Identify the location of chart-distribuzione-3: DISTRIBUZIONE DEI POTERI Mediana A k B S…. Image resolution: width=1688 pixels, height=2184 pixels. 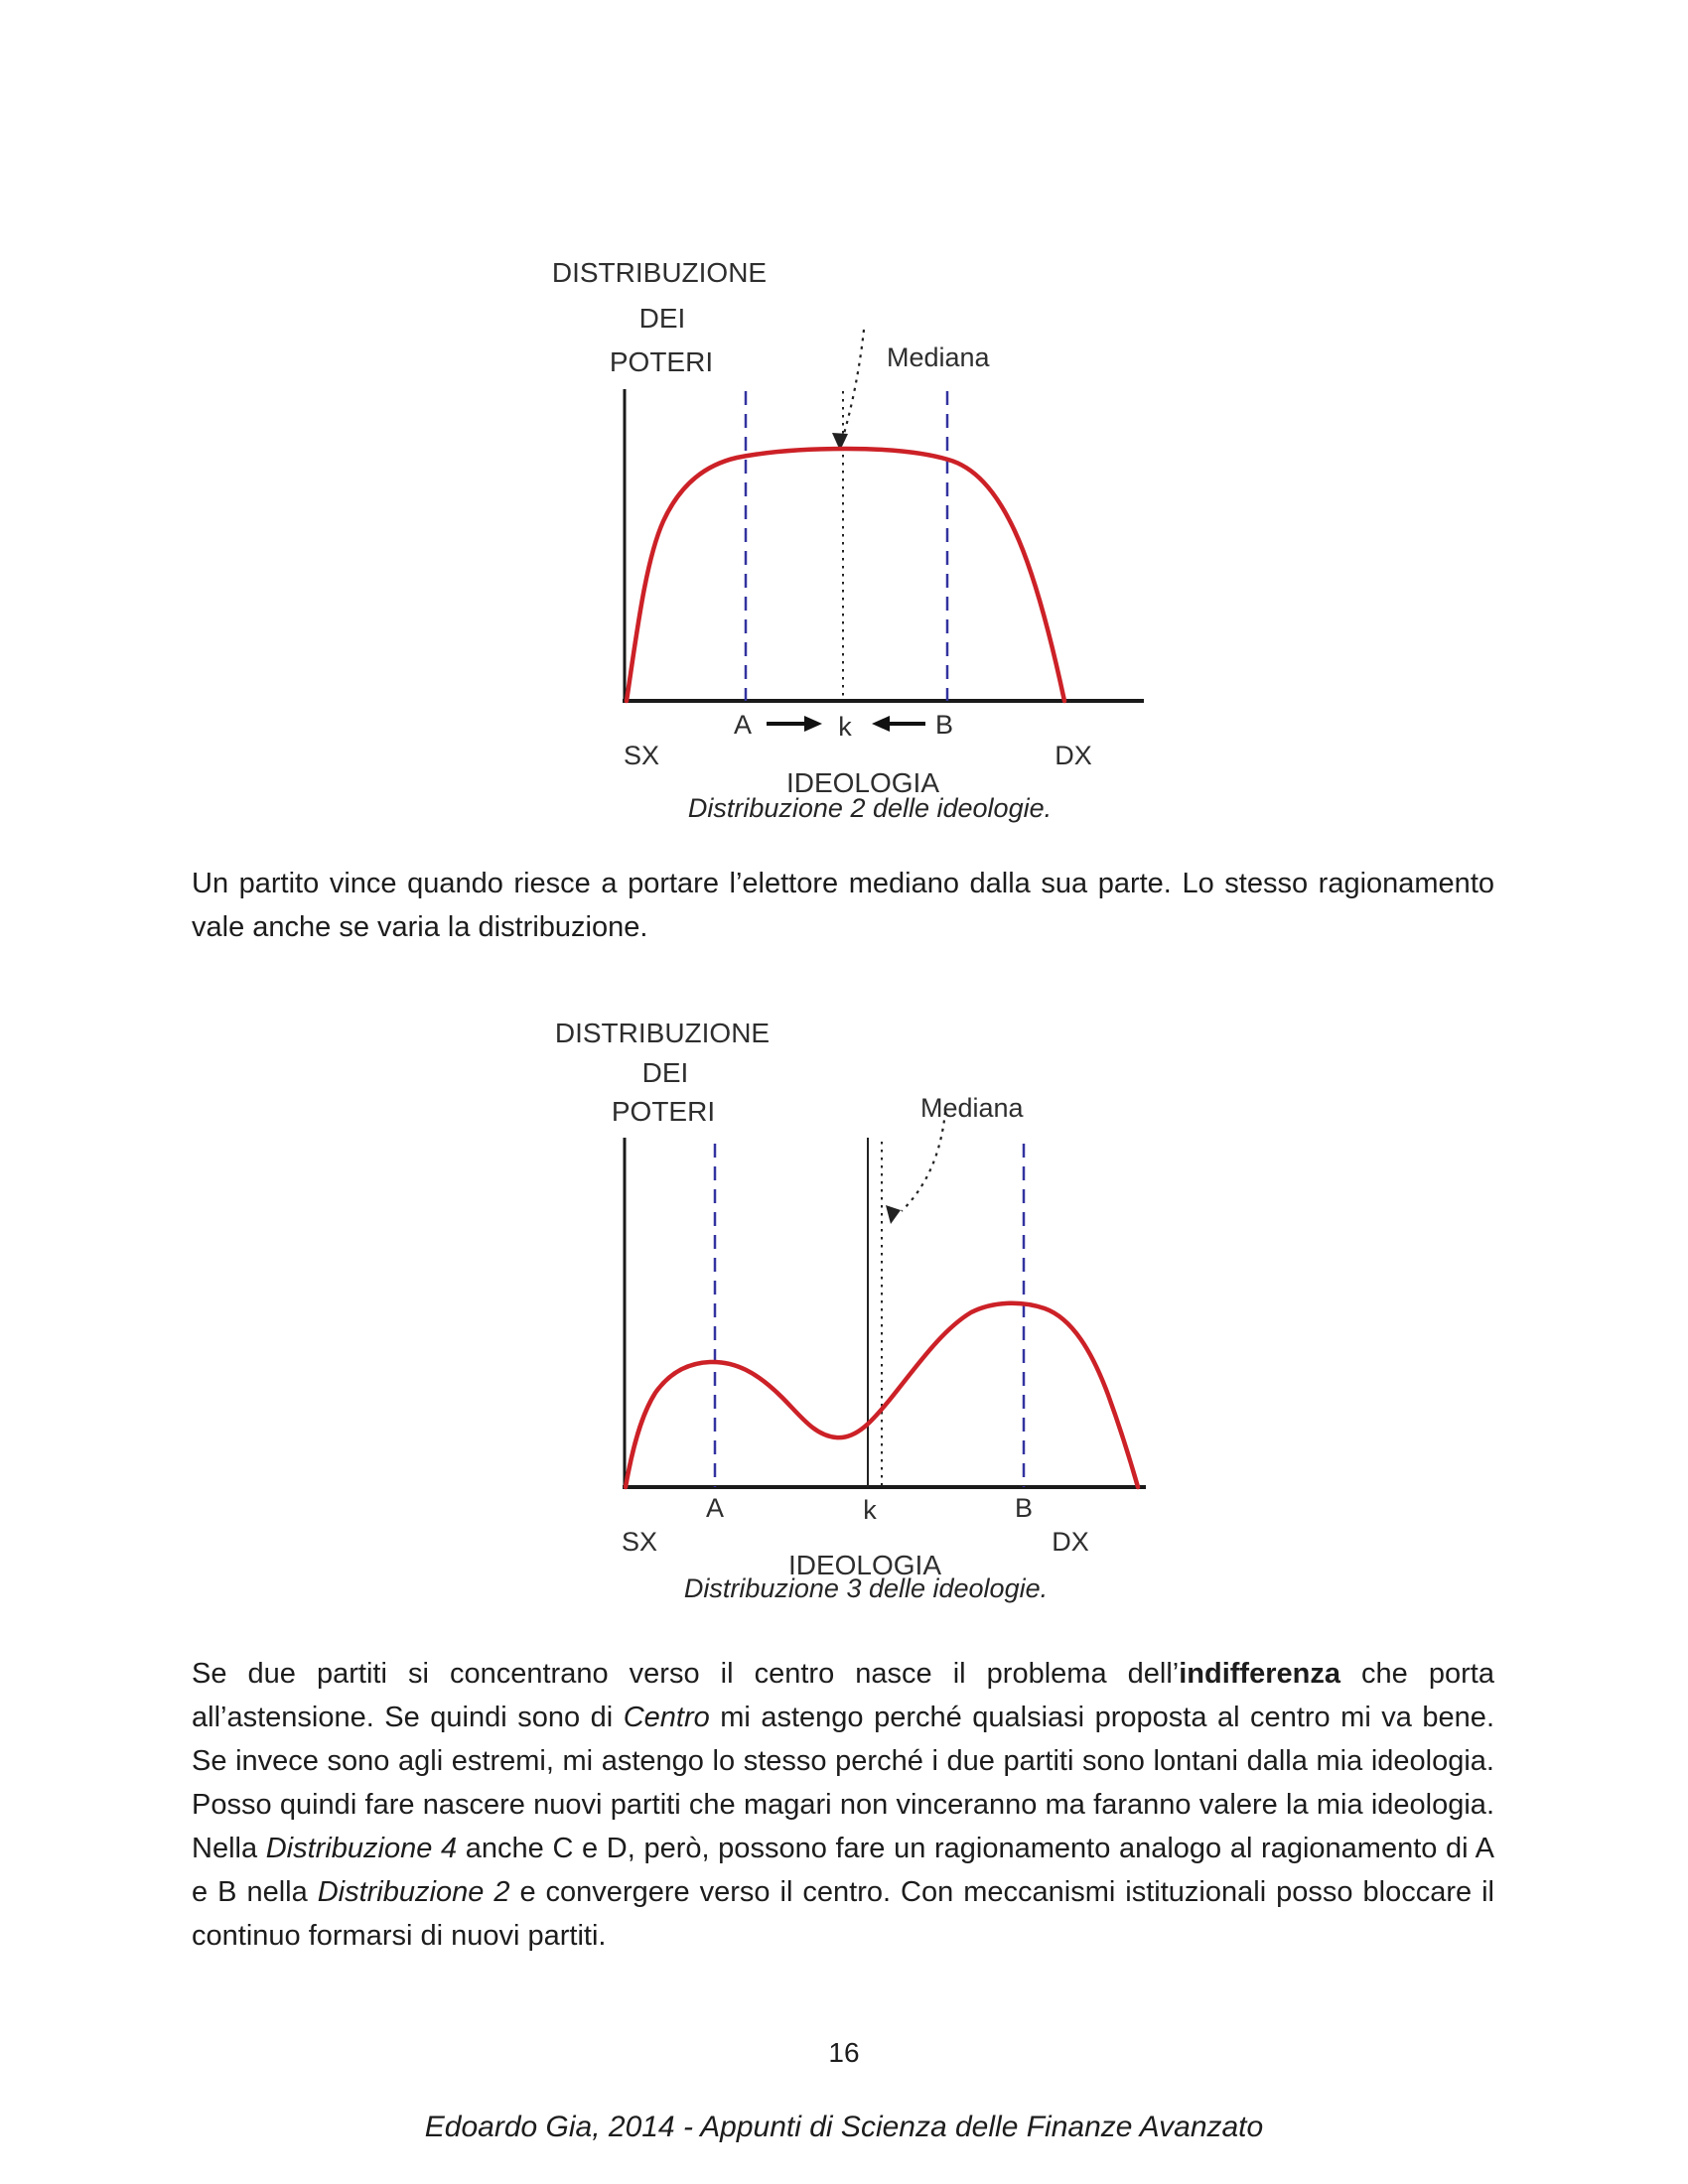
(850, 1310).